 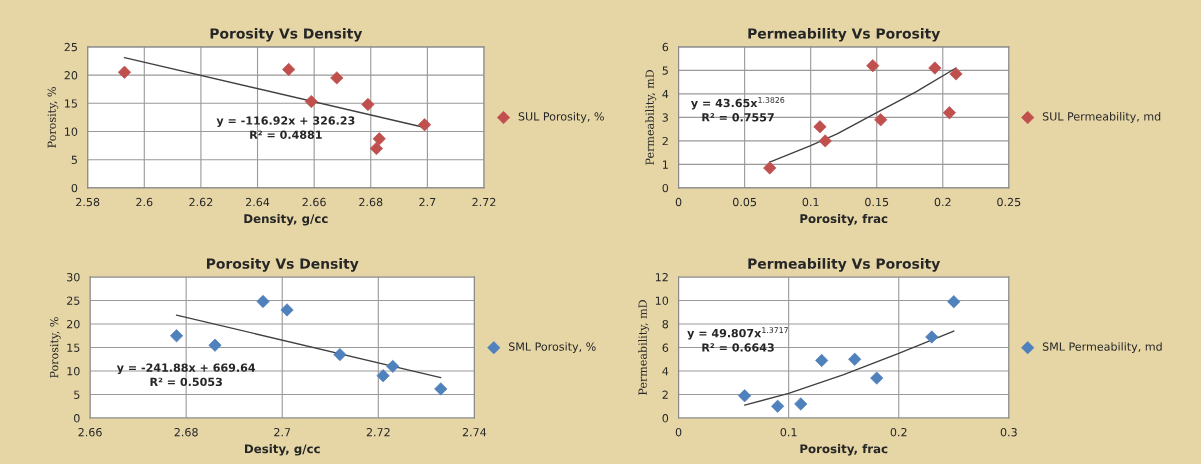 I want to click on y-tick-label: 8, so click(x=665, y=324).